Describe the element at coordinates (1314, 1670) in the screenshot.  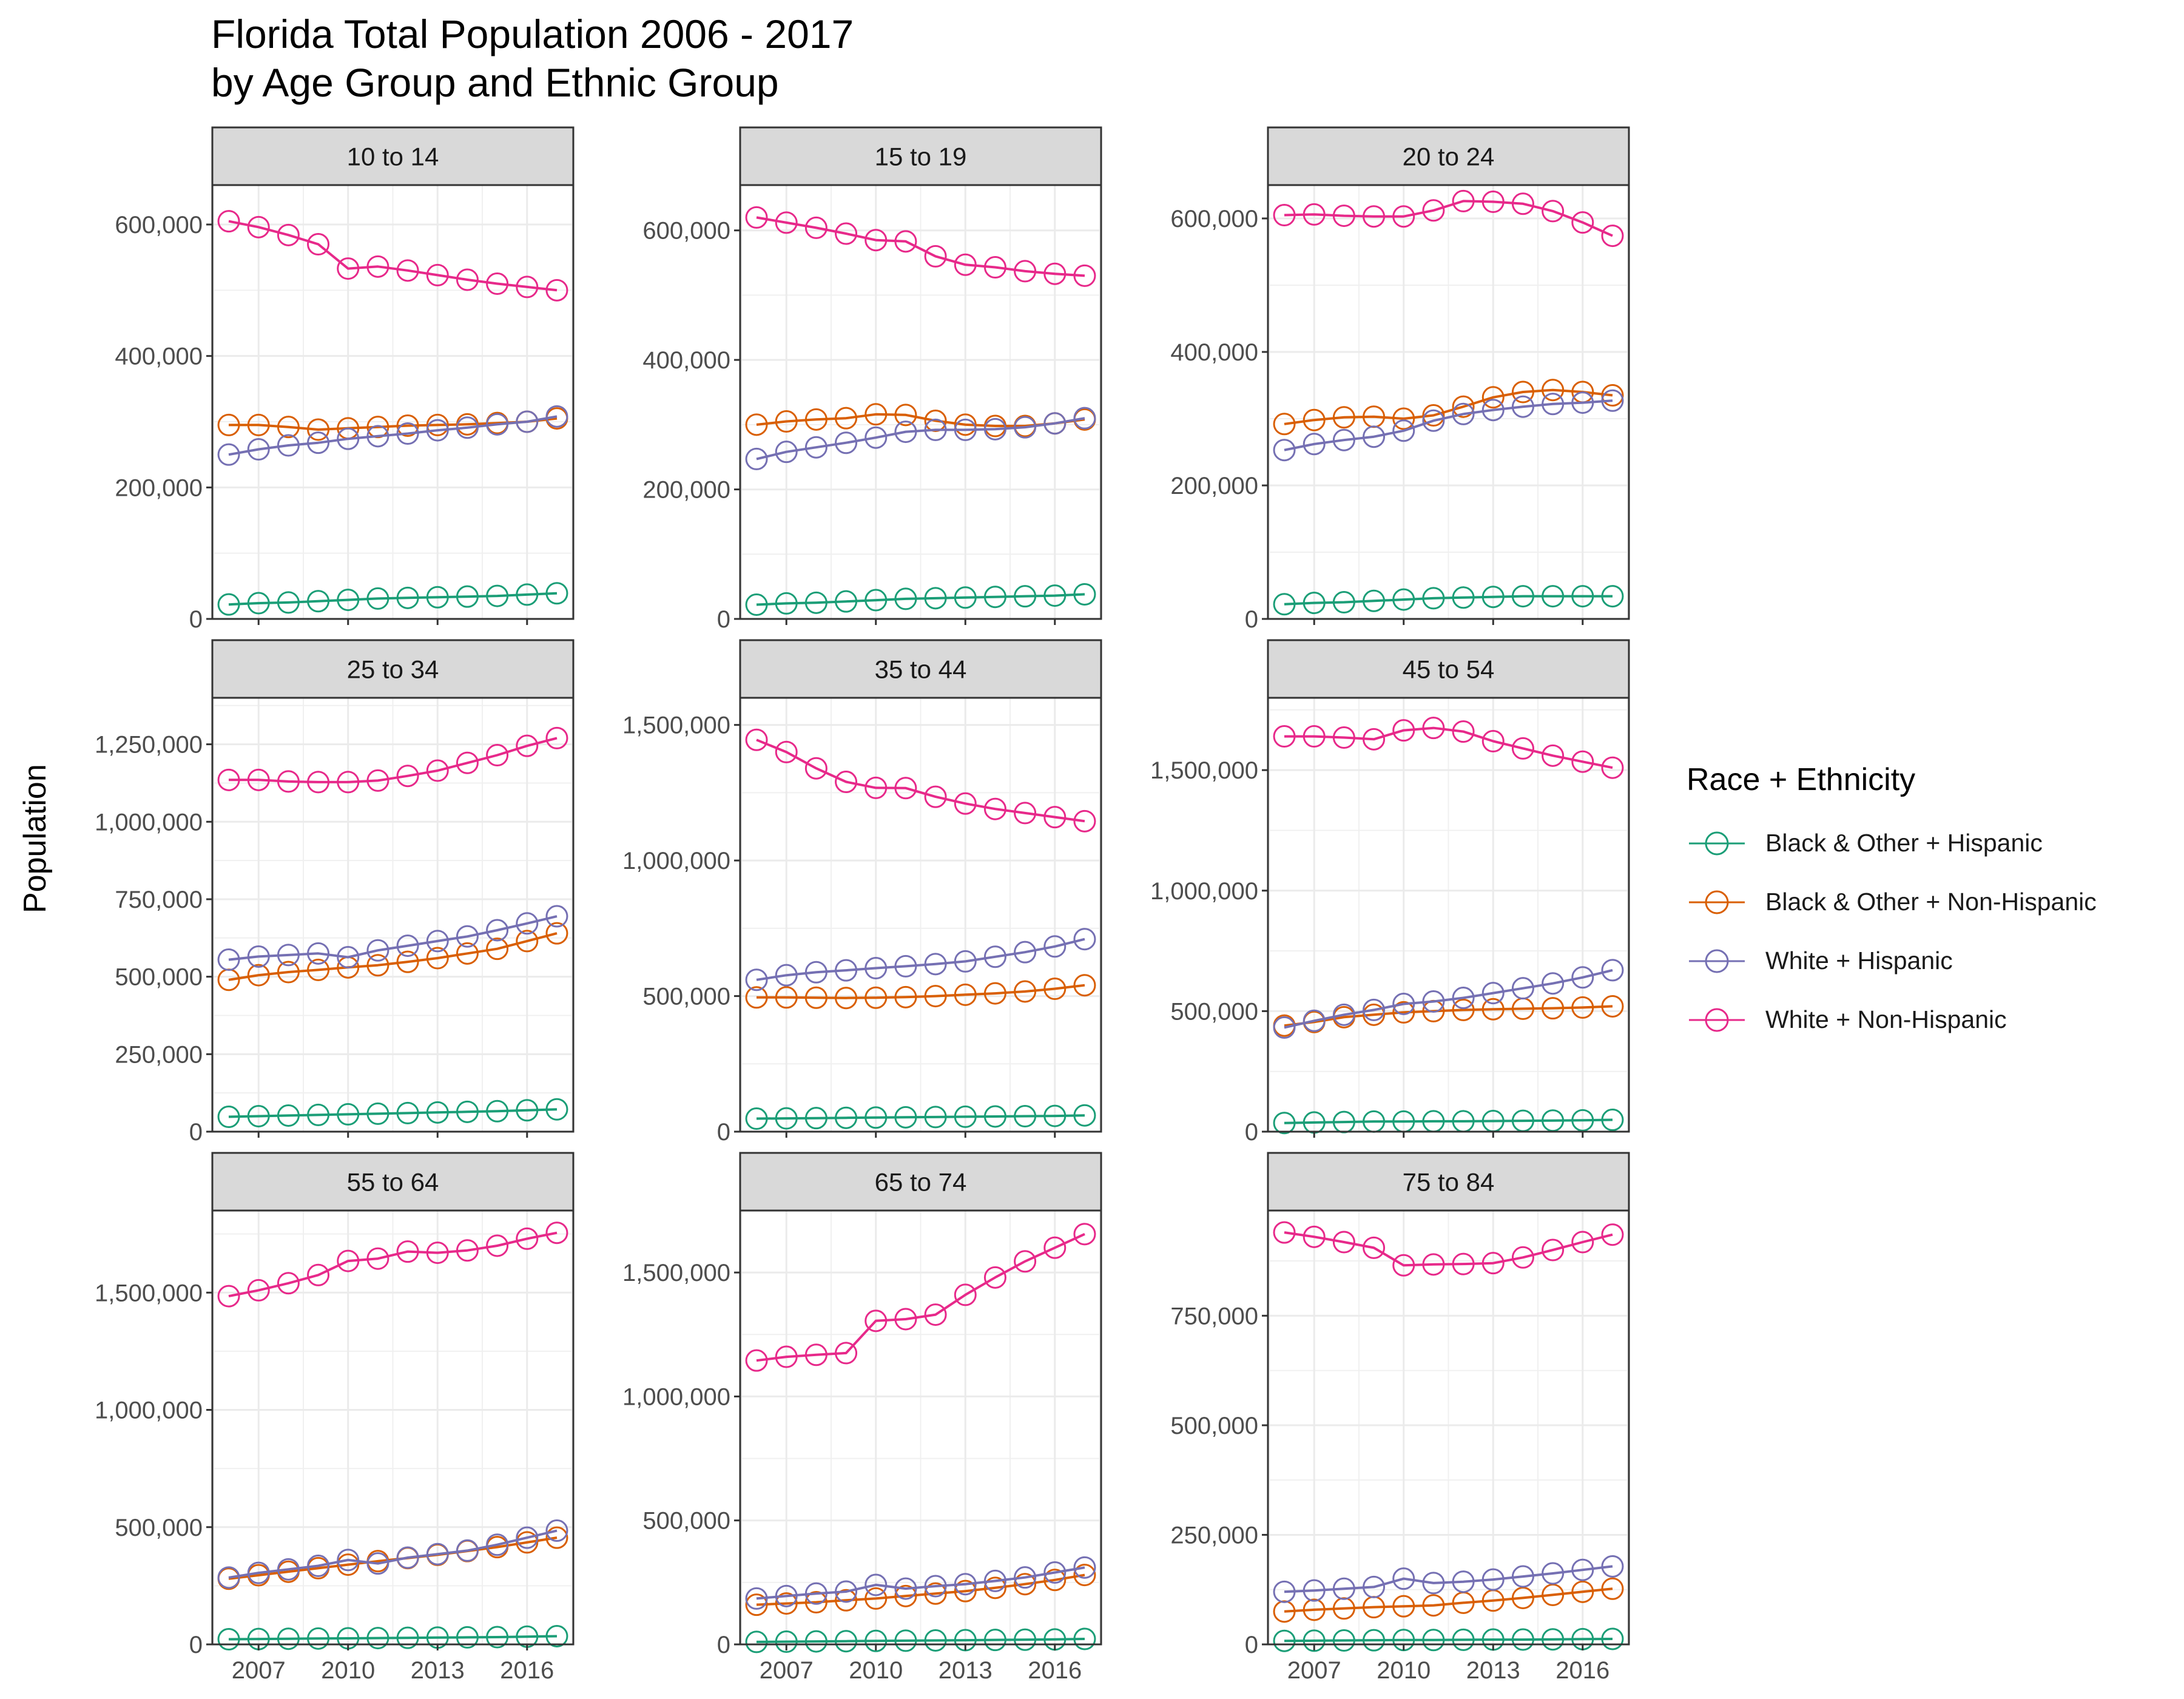
I see `x-tick-label: 2007` at that location.